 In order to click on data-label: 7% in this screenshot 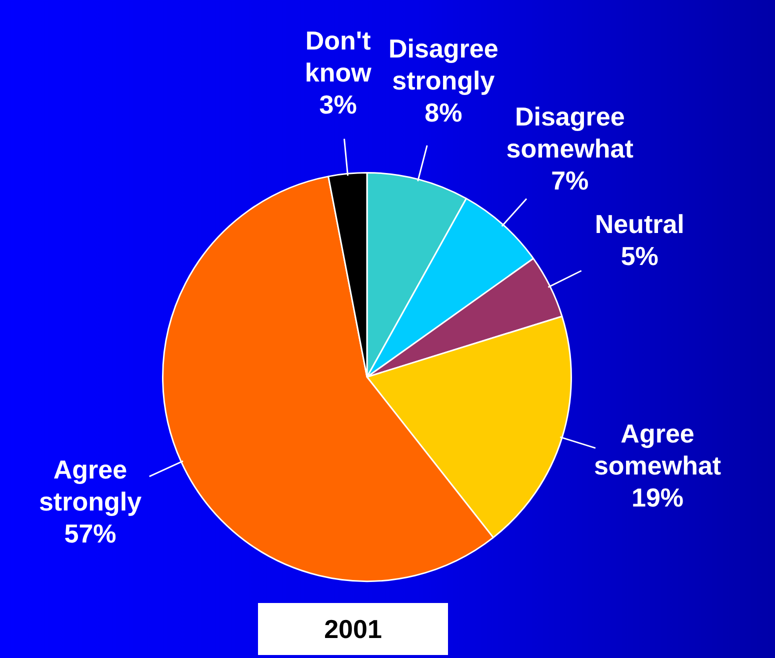, I will do `click(570, 180)`.